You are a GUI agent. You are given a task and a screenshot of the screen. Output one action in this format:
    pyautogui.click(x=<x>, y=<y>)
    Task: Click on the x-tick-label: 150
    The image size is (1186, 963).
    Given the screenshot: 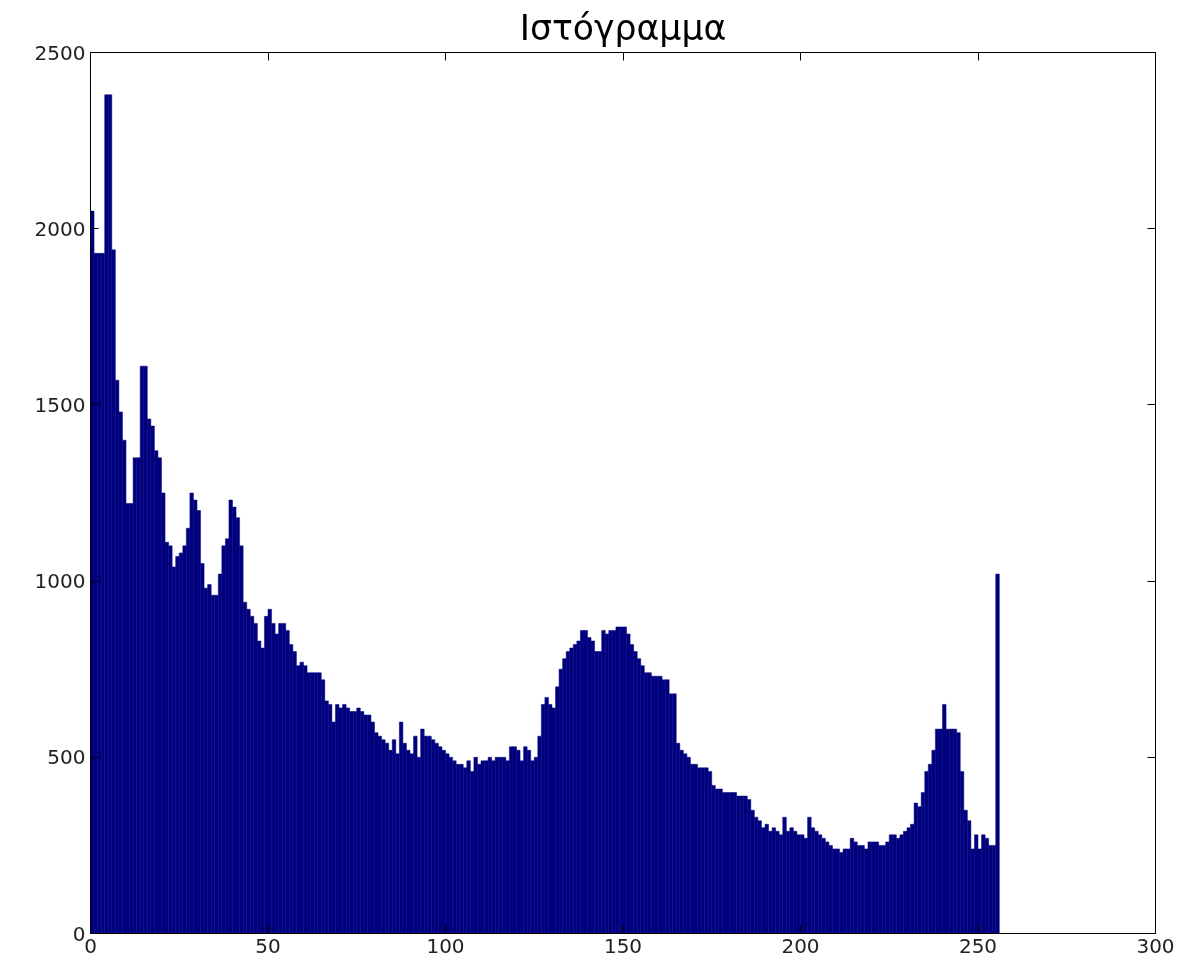 What is the action you would take?
    pyautogui.click(x=623, y=945)
    